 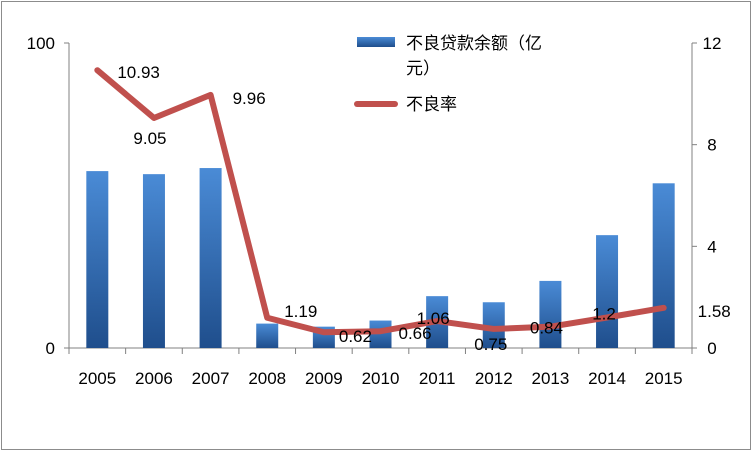 I want to click on y-right-tick-label: 4, so click(x=711, y=246).